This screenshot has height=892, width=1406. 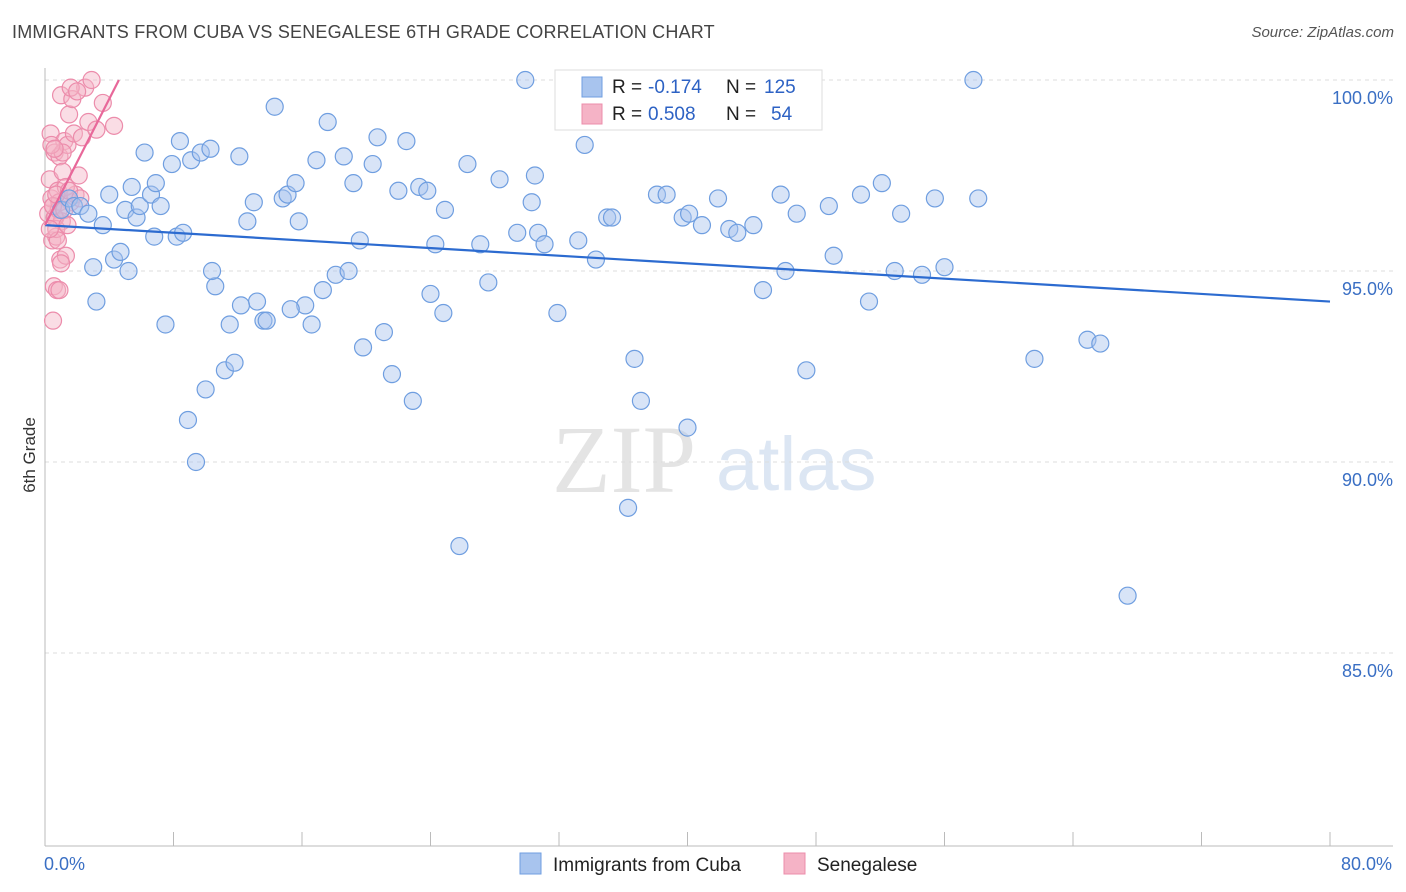 What do you see at coordinates (780, 87) in the screenshot?
I see `legend-n-value-1: 125` at bounding box center [780, 87].